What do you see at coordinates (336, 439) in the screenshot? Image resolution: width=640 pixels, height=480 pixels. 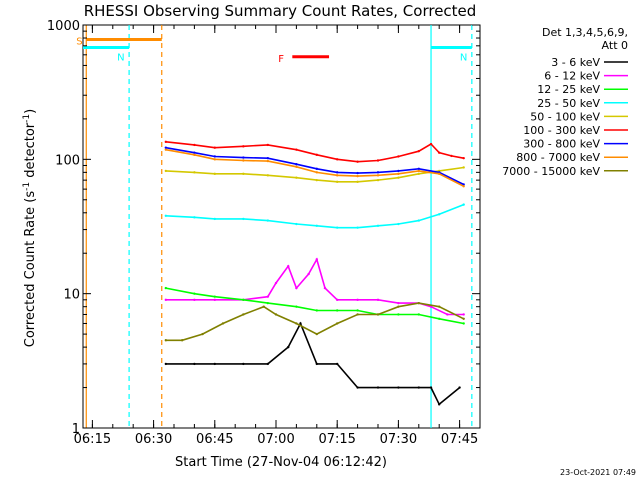 I see `x-tick-label: 07:15` at bounding box center [336, 439].